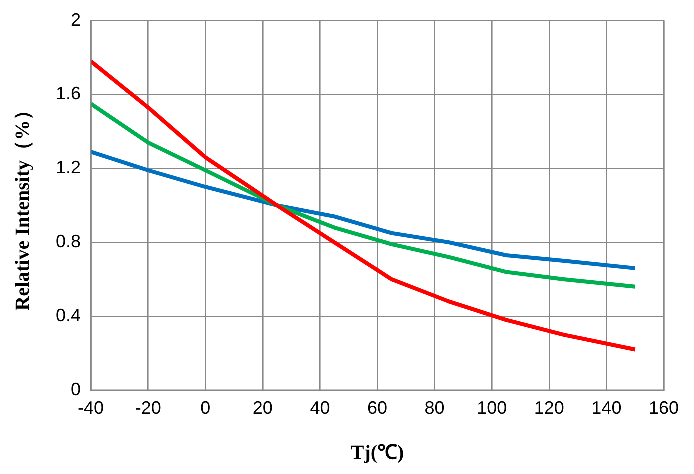  I want to click on x-tick-label: -20, so click(148, 408).